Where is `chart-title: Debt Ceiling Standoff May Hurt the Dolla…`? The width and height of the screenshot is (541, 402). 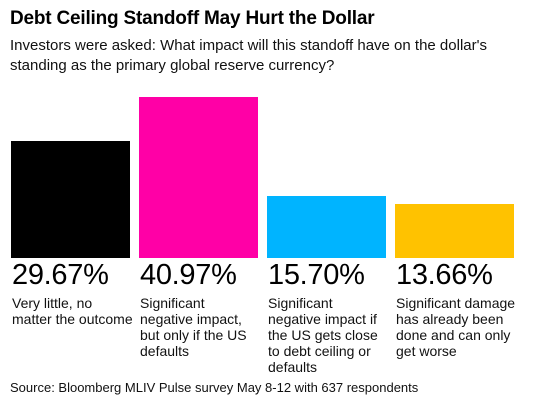 chart-title: Debt Ceiling Standoff May Hurt the Dolla… is located at coordinates (192, 18).